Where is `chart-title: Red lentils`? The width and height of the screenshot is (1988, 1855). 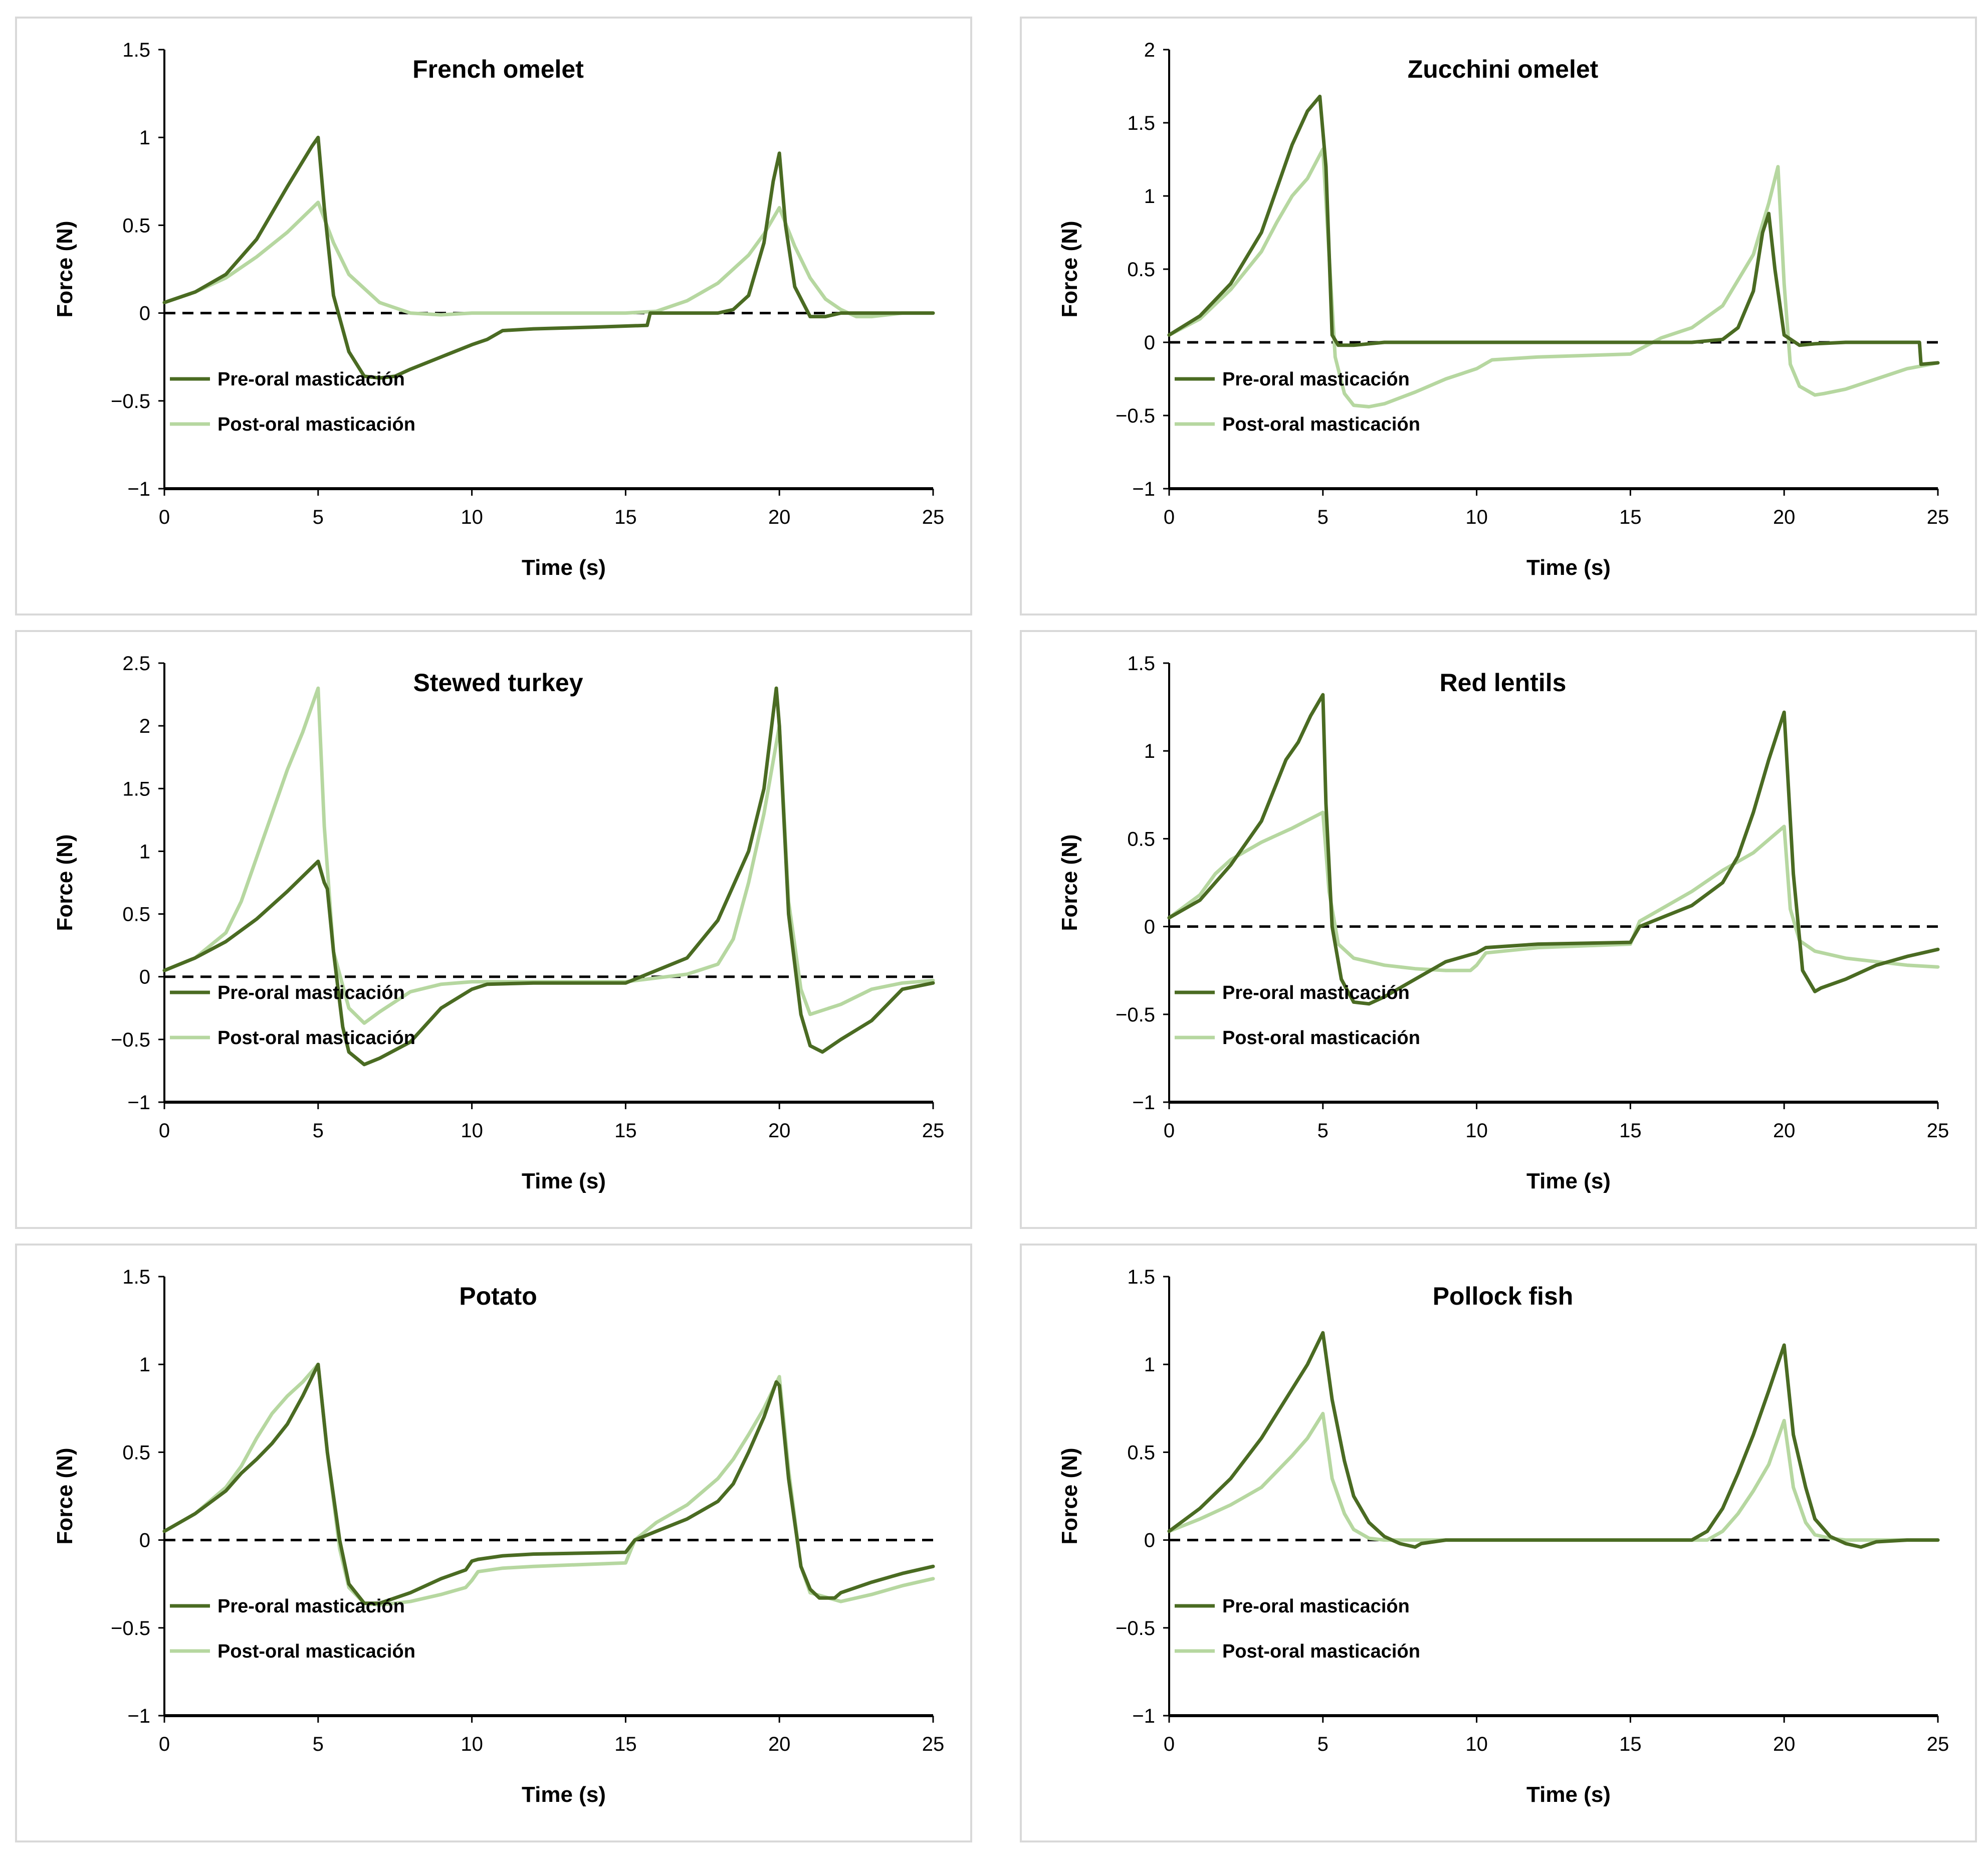 chart-title: Red lentils is located at coordinates (1503, 683).